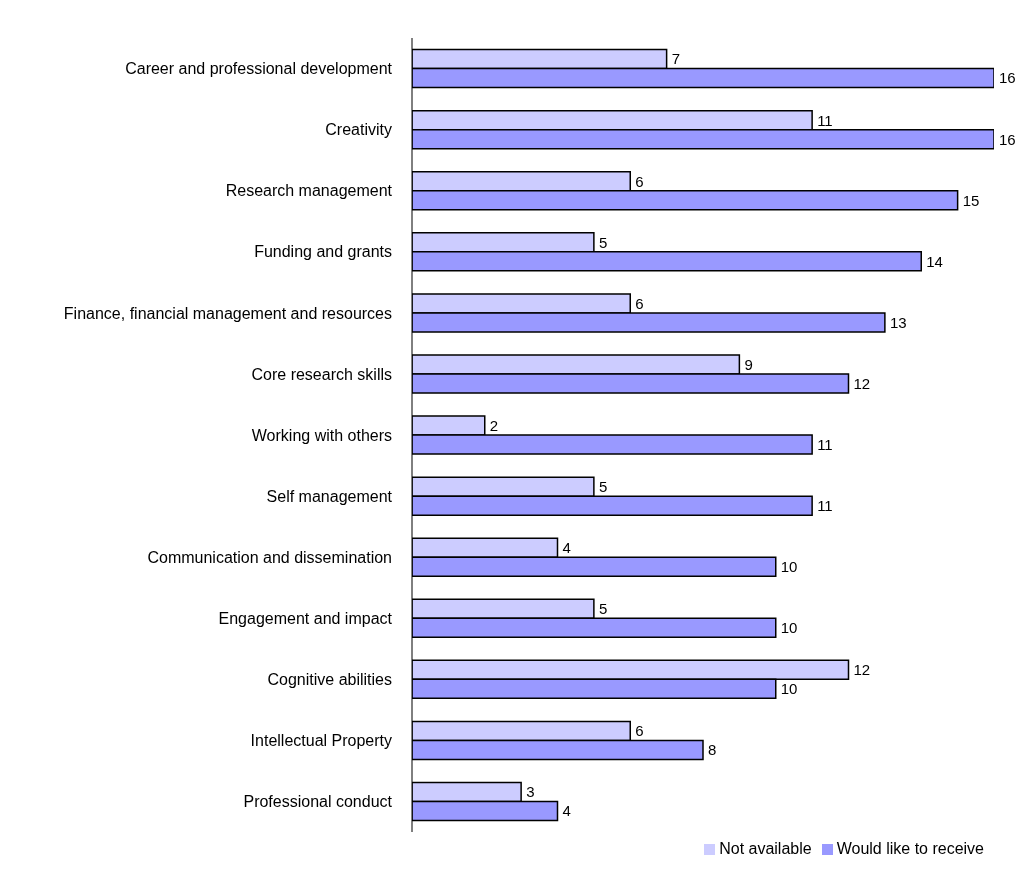 This screenshot has height=874, width=1034. I want to click on data-label: 7, so click(675, 59).